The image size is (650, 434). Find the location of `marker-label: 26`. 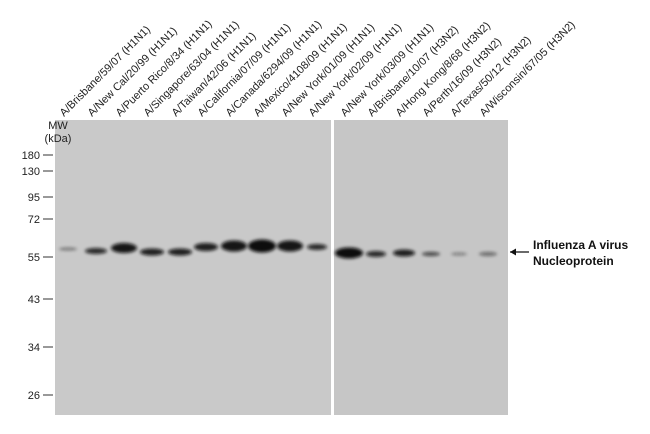

marker-label: 26 is located at coordinates (34, 396).